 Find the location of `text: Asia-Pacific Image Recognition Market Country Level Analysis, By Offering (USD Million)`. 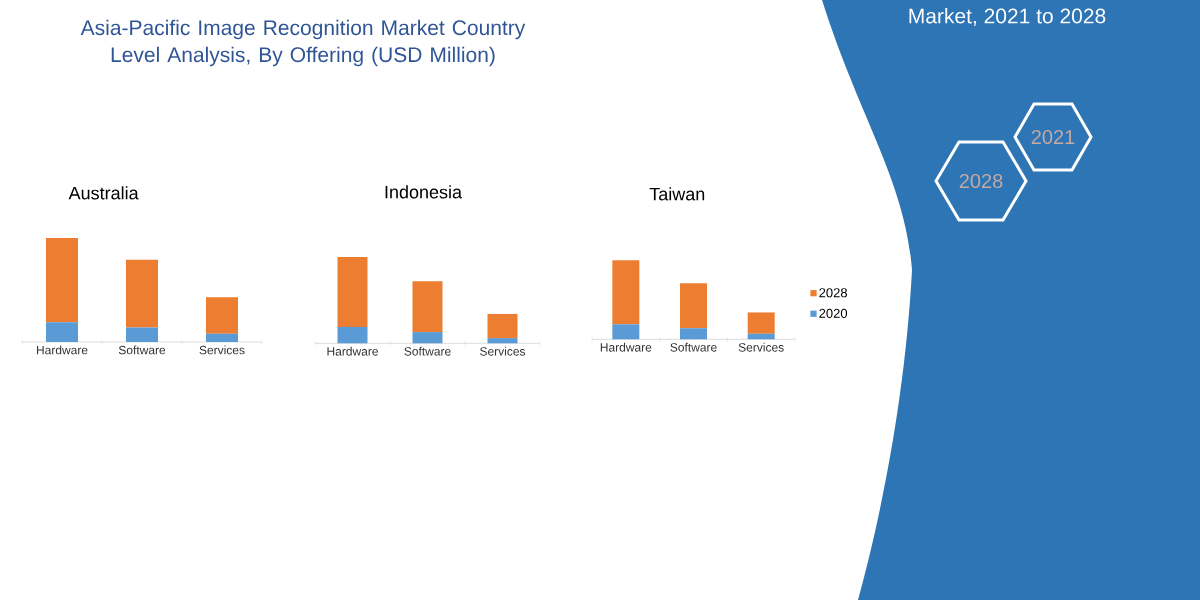

text: Asia-Pacific Image Recognition Market Country Level Analysis, By Offering (USD Million) is located at coordinates (303, 43).